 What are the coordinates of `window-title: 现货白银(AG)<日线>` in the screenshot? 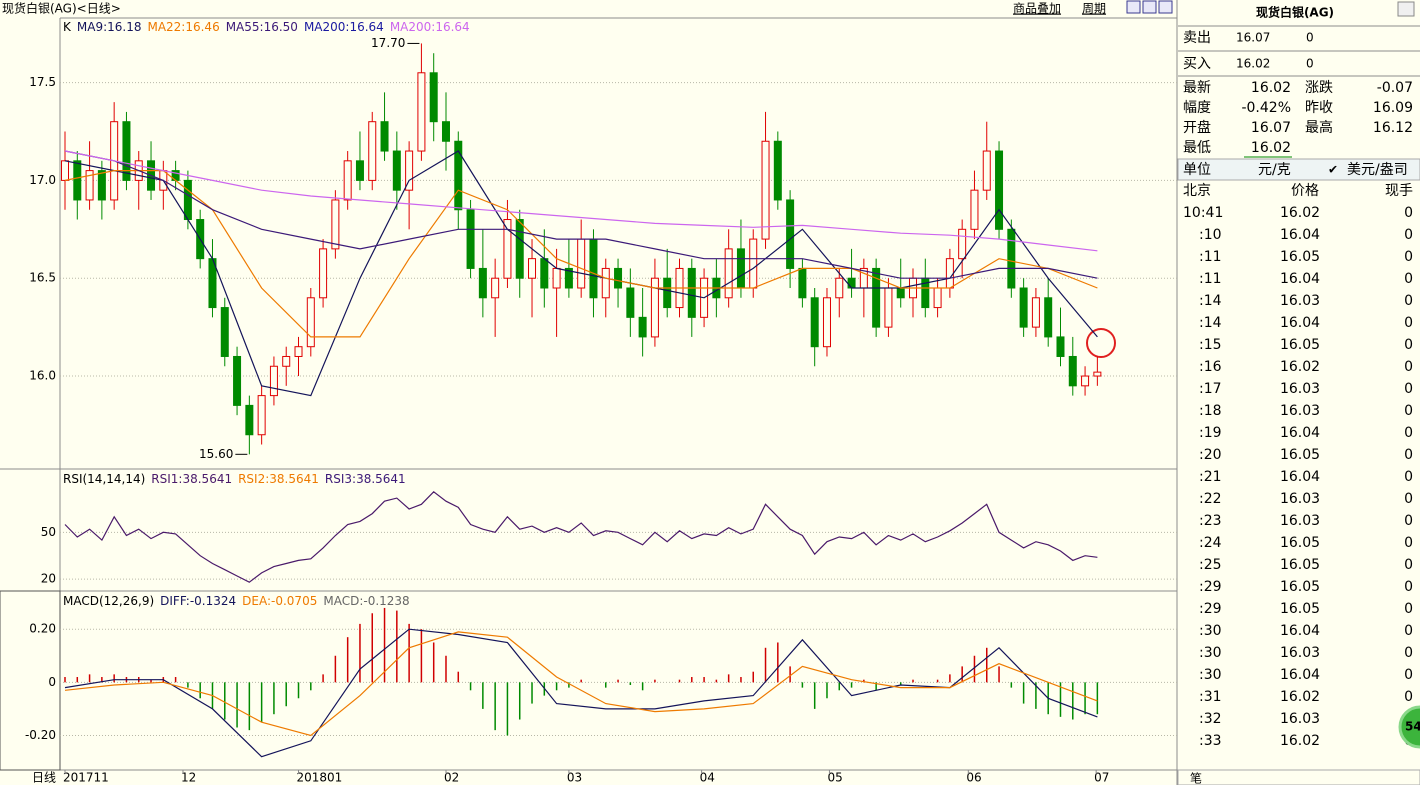 It's located at (61, 8).